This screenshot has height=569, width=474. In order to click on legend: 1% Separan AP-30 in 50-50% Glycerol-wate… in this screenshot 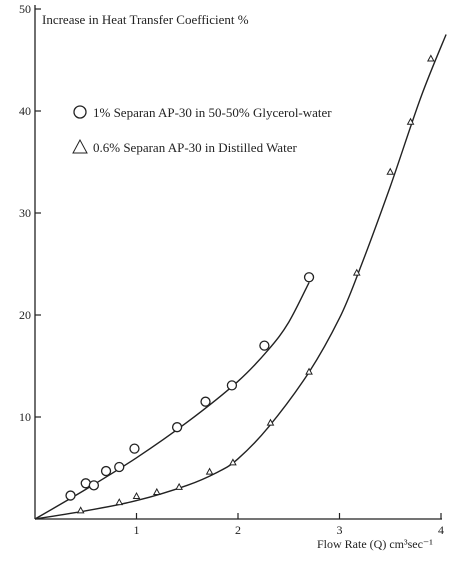, I will do `click(202, 130)`.